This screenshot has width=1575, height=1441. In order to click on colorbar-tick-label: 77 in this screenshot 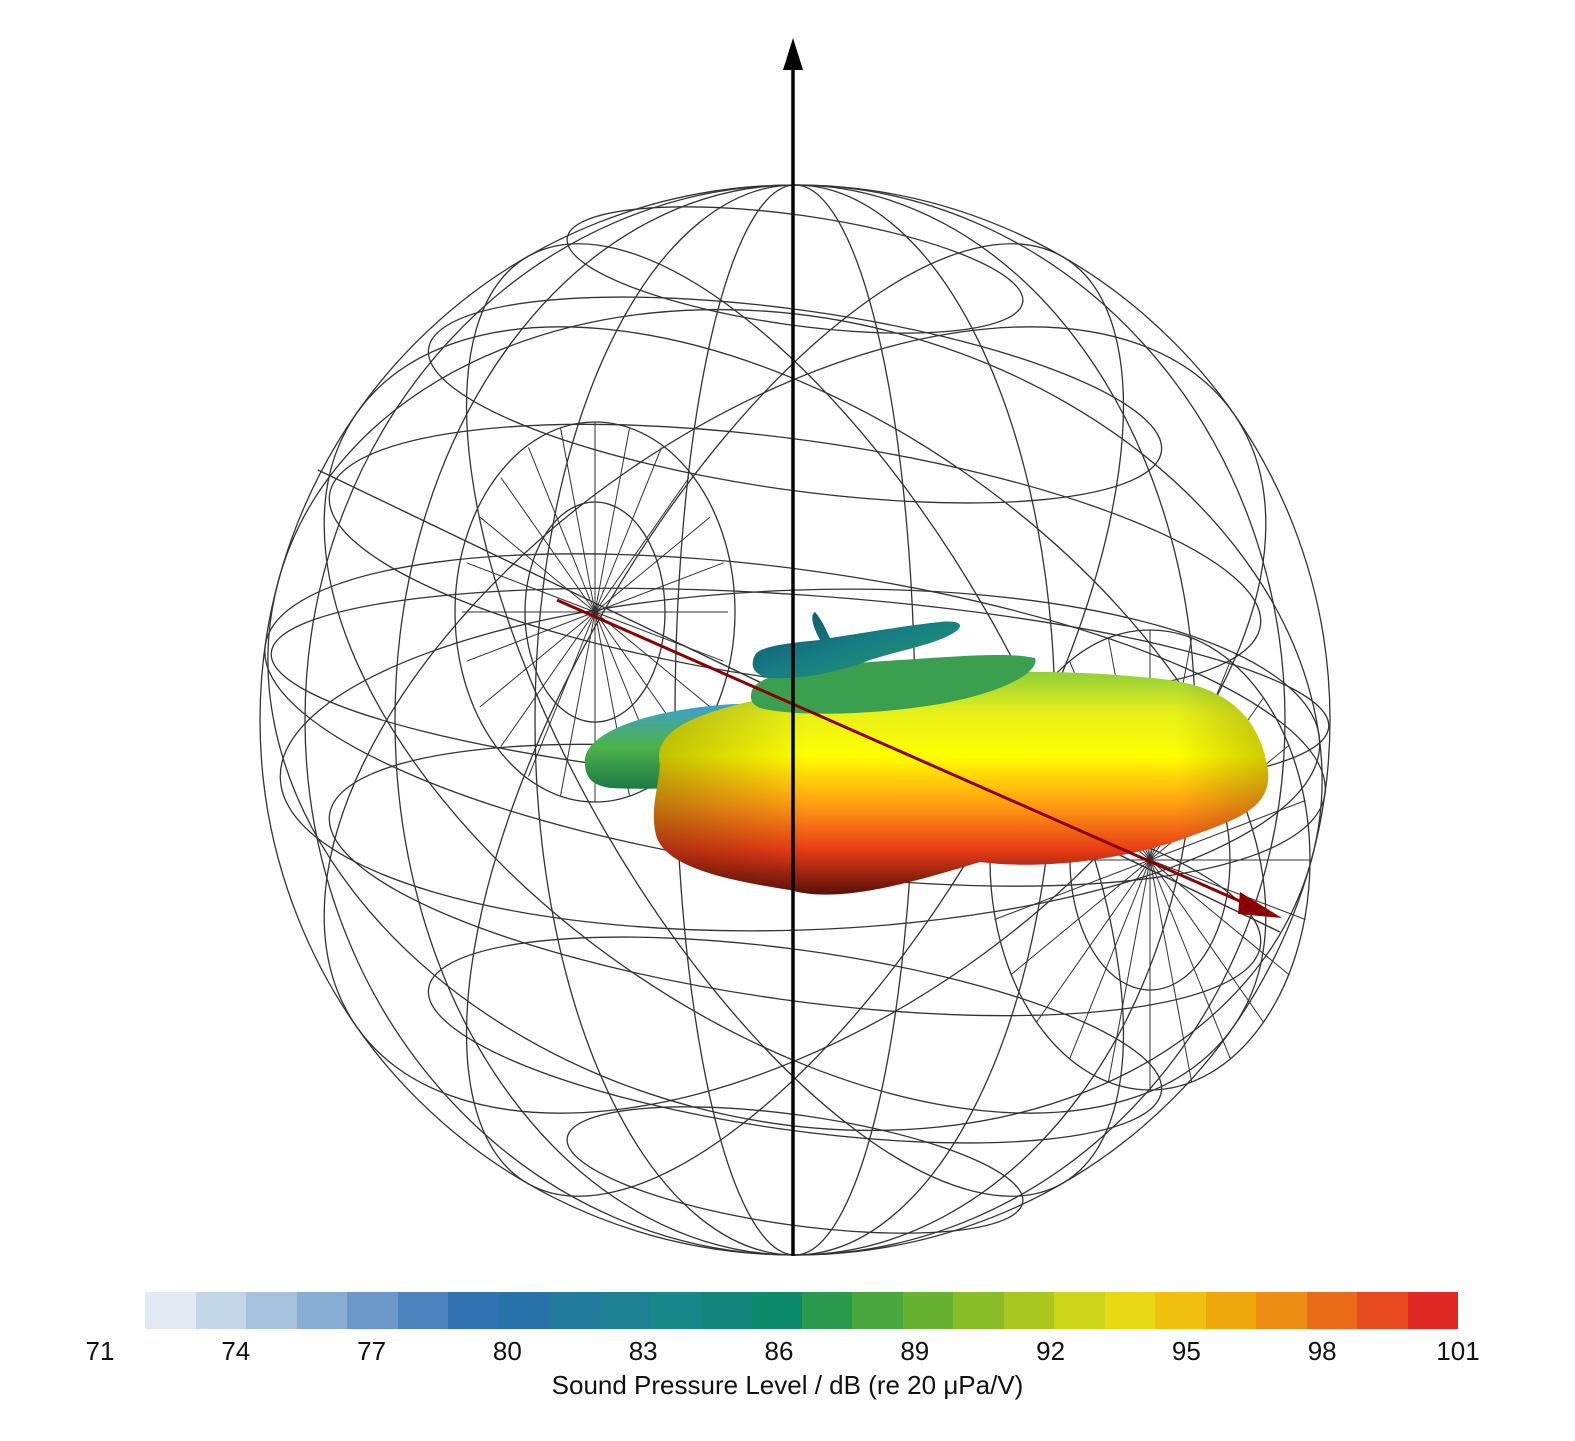, I will do `click(372, 1351)`.